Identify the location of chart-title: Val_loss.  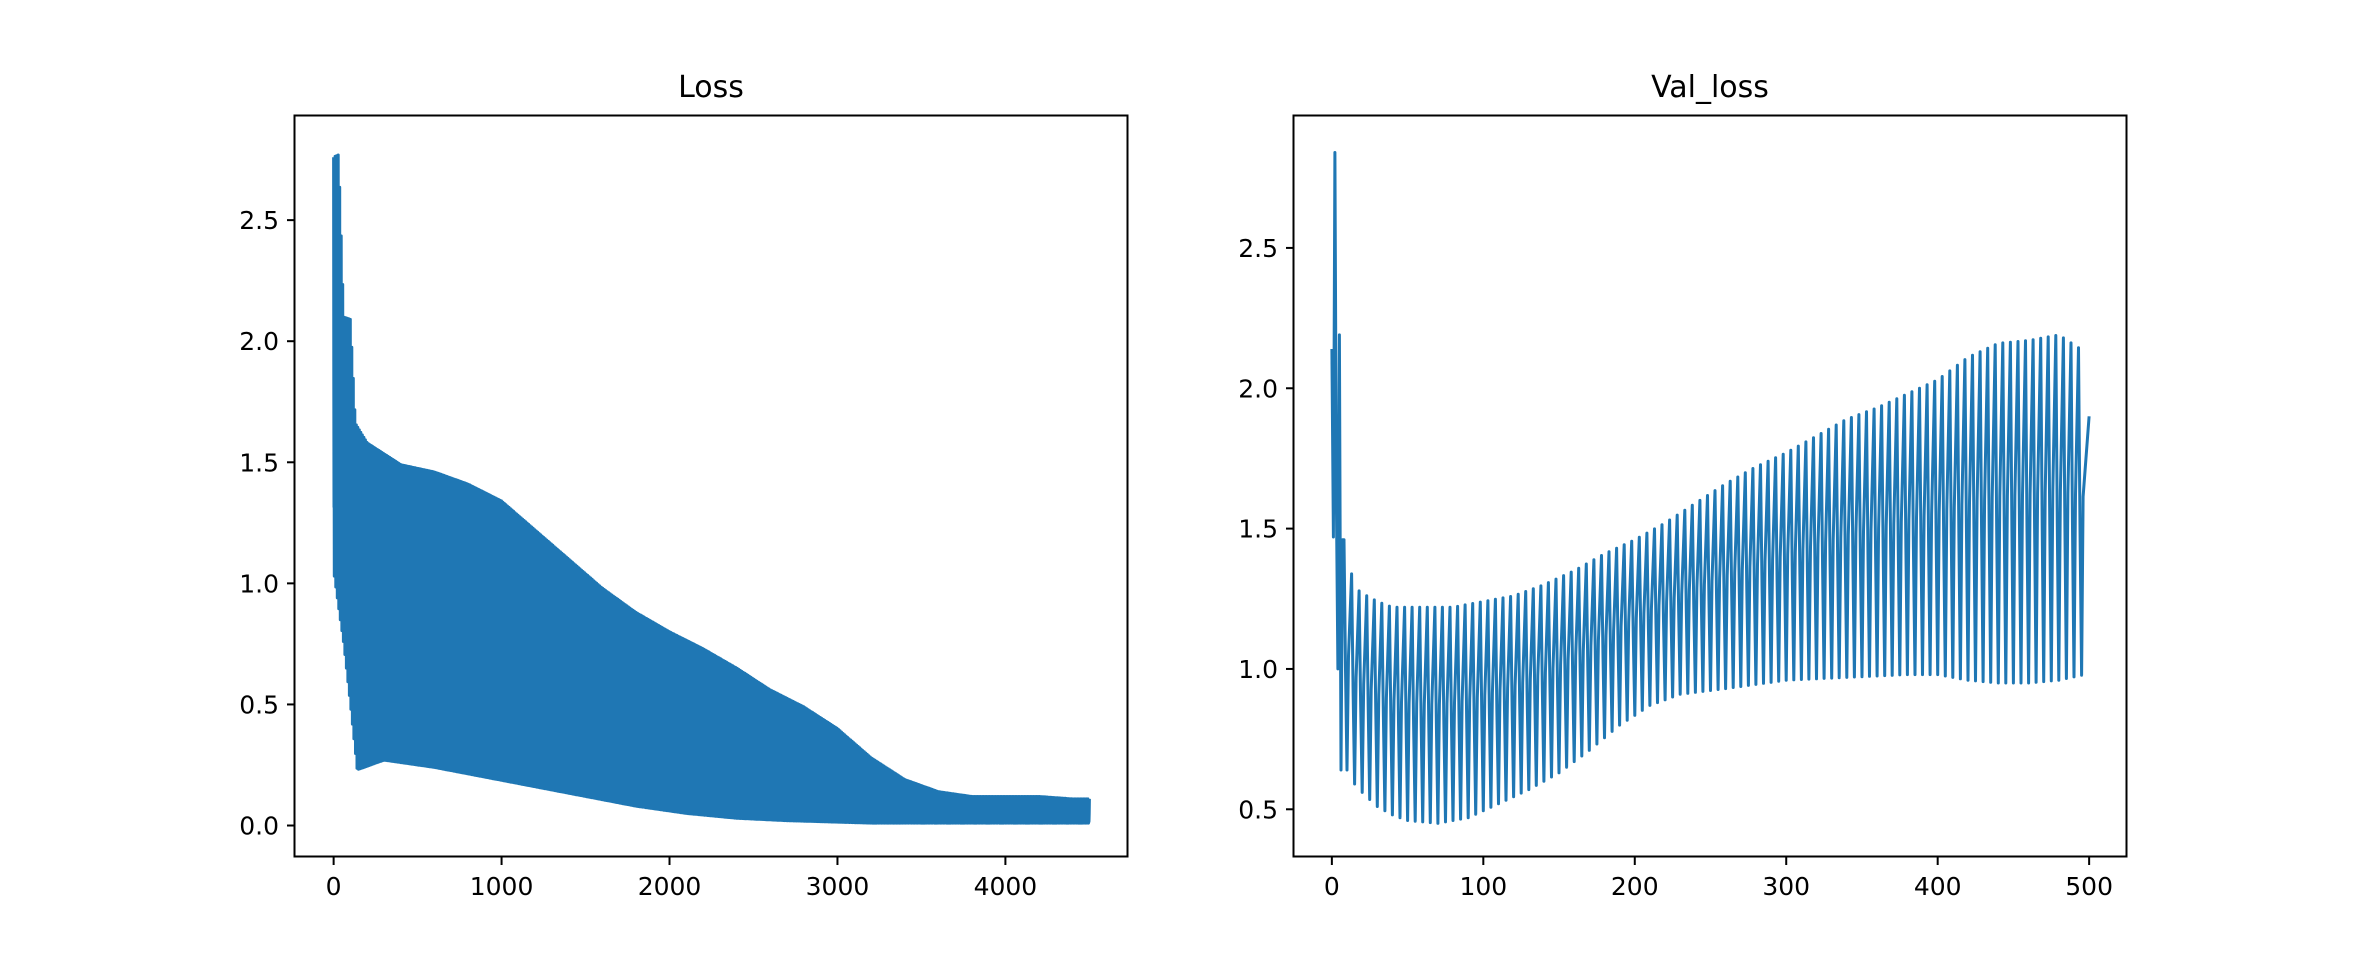
(1710, 87).